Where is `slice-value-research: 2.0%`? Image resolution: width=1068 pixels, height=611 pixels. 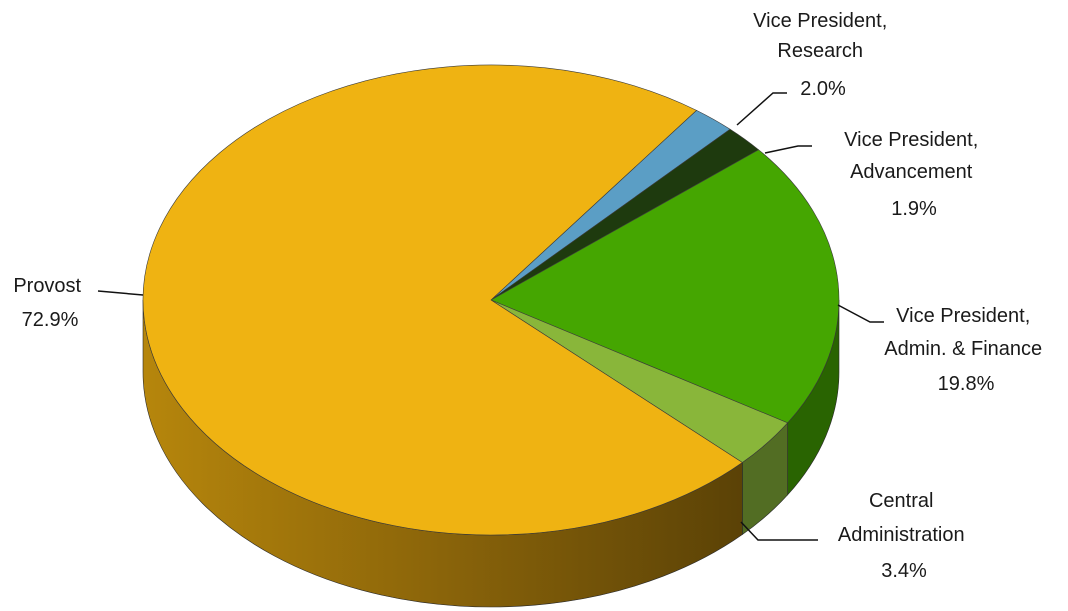
slice-value-research: 2.0% is located at coordinates (823, 89).